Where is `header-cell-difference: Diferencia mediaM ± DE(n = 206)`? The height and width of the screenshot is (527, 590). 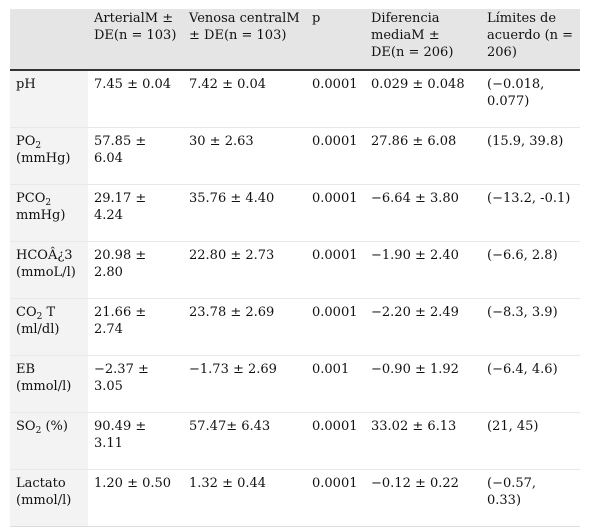 header-cell-difference: Diferencia mediaM ± DE(n = 206) is located at coordinates (423, 40).